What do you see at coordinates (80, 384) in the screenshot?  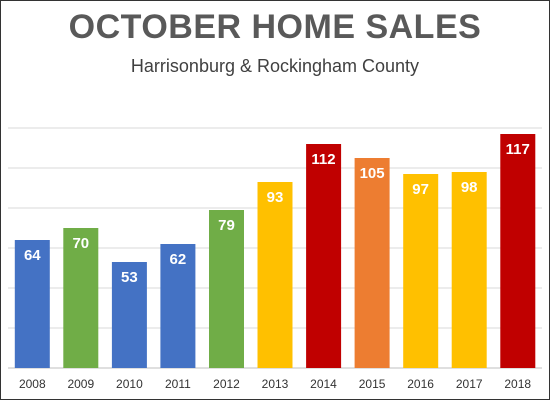 I see `x-tick-2009: 2009` at bounding box center [80, 384].